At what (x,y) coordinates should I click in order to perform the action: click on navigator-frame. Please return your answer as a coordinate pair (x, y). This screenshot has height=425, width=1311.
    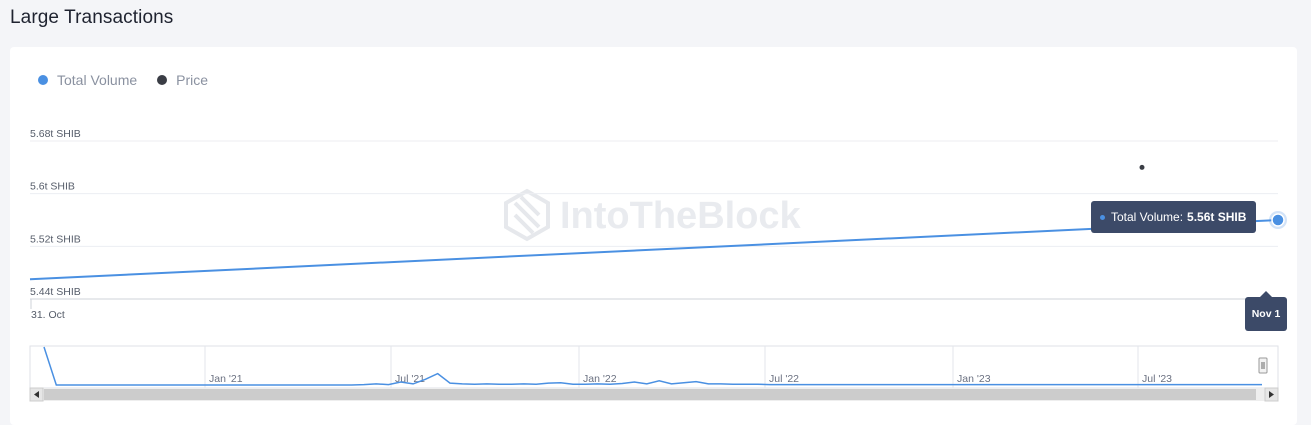
    Looking at the image, I should click on (654, 367).